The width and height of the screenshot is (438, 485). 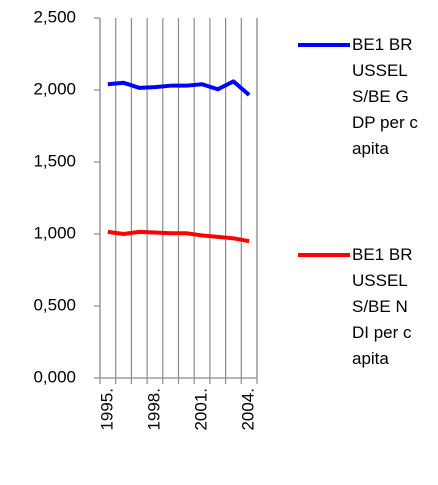 What do you see at coordinates (54, 232) in the screenshot?
I see `y-tick-label: 1,000` at bounding box center [54, 232].